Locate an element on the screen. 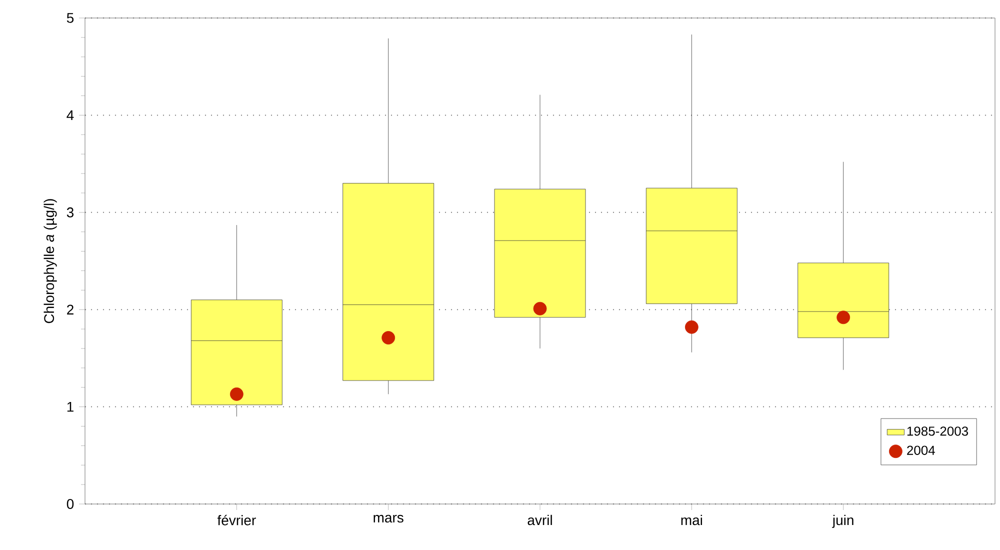 This screenshot has height=550, width=1000. y-tick-label: 5 is located at coordinates (70, 18).